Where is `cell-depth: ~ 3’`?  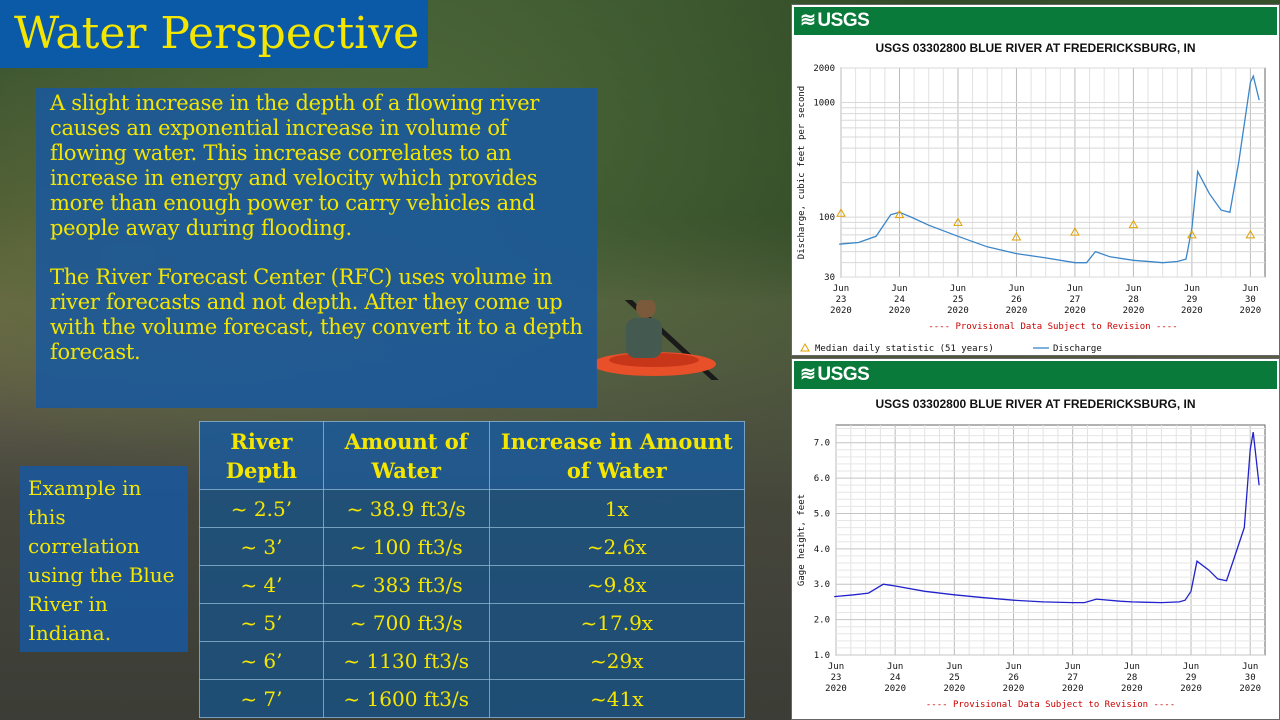
cell-depth: ~ 3’ is located at coordinates (261, 546).